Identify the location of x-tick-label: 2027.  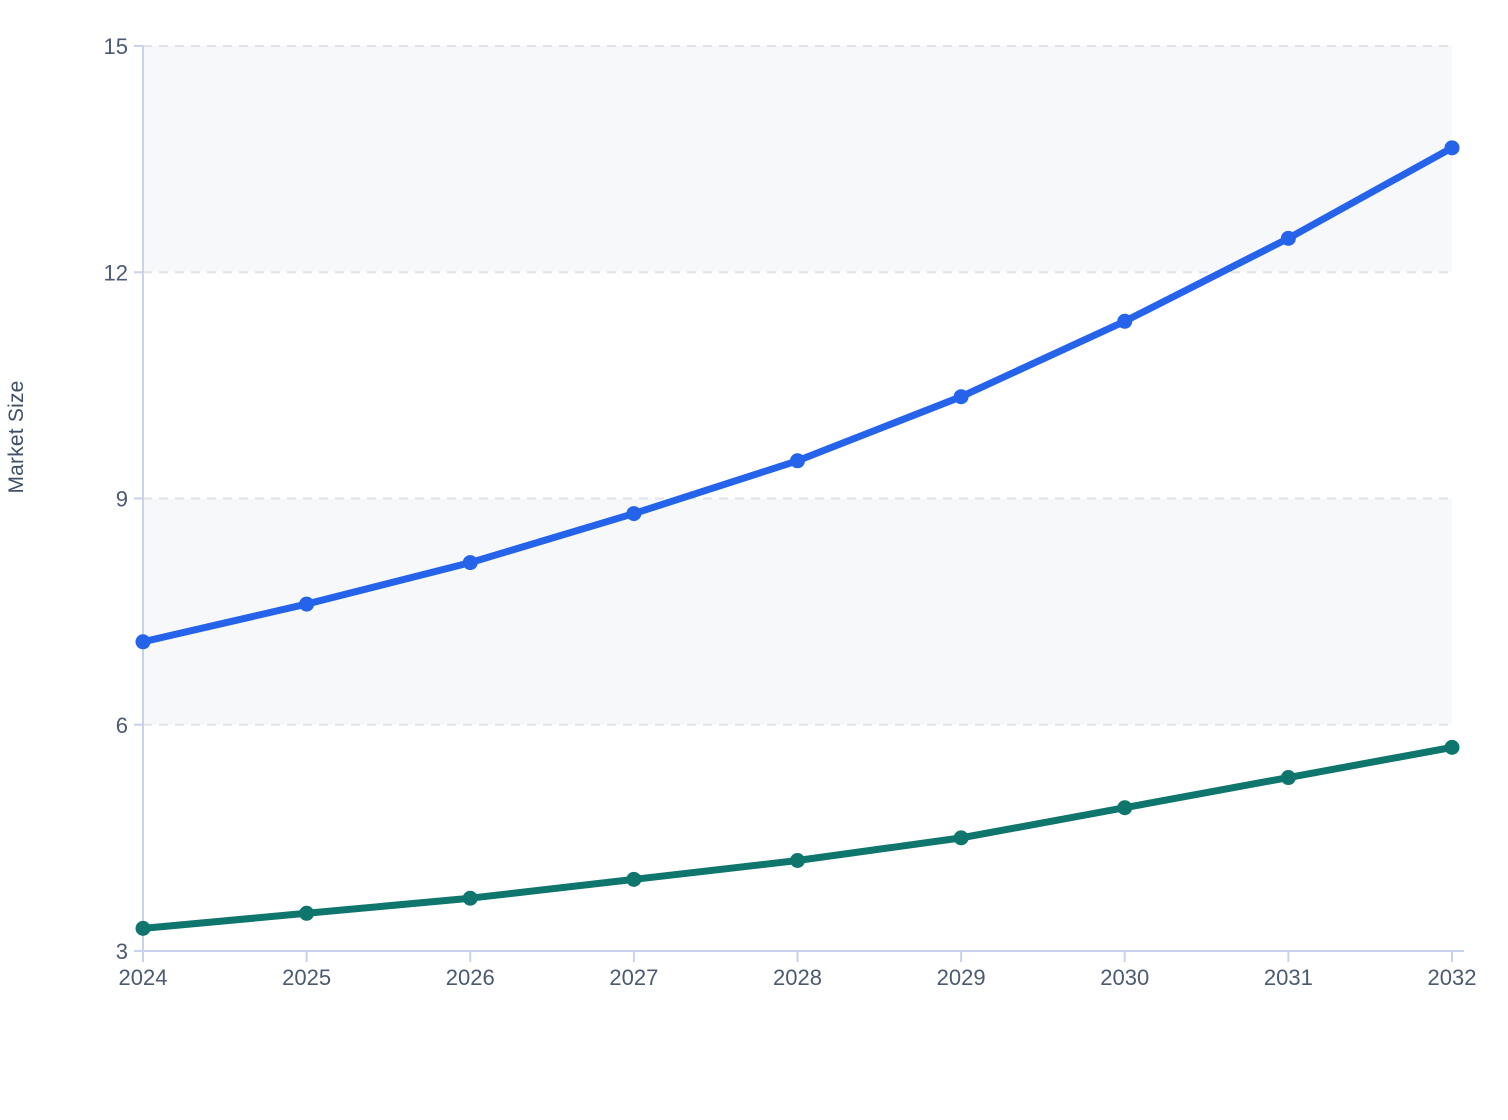
(633, 977).